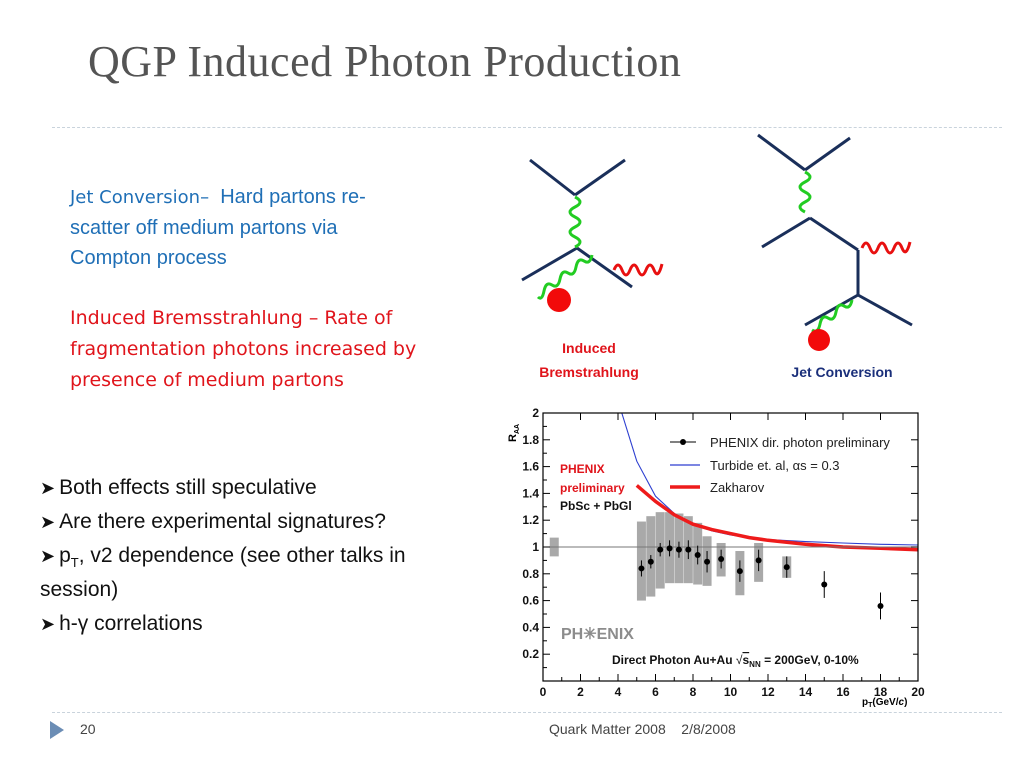 The height and width of the screenshot is (768, 1024). I want to click on induced-bremsstrahlung-diagram: Induced Bremstrahlung, so click(592, 269).